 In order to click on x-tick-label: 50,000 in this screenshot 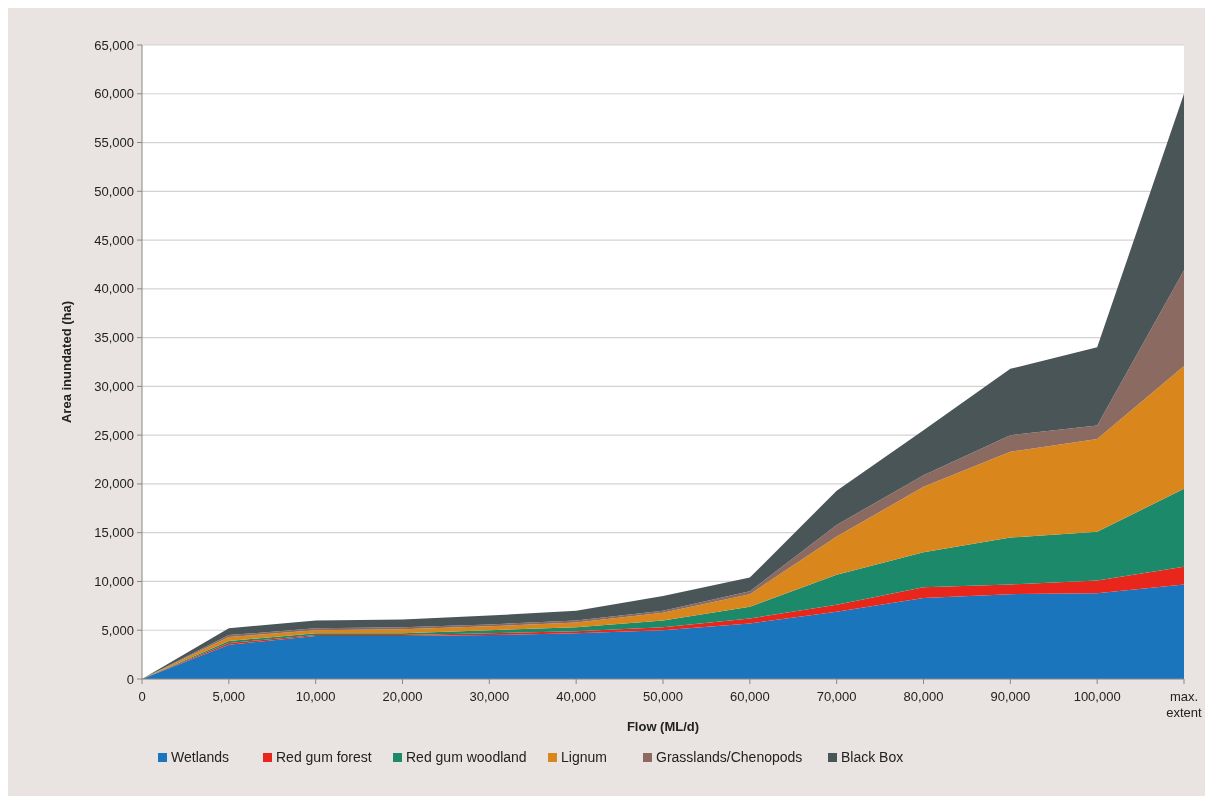, I will do `click(663, 696)`.